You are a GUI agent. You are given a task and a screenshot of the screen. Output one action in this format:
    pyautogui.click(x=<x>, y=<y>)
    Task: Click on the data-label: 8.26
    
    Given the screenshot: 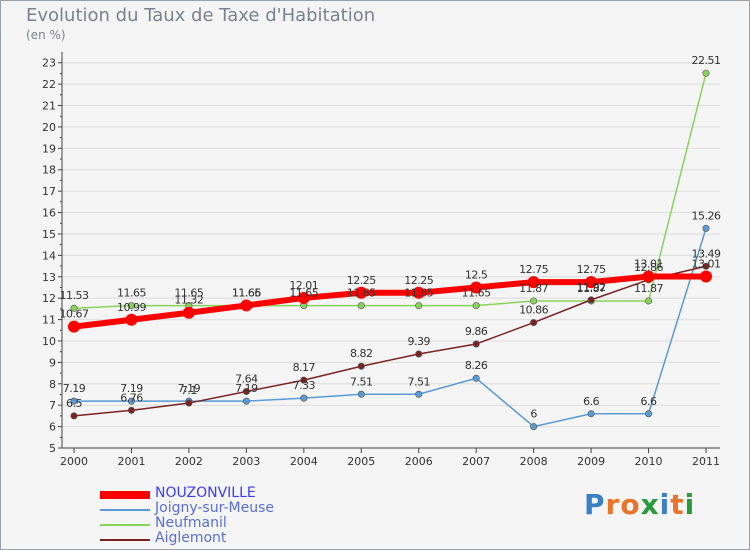 What is the action you would take?
    pyautogui.click(x=476, y=365)
    